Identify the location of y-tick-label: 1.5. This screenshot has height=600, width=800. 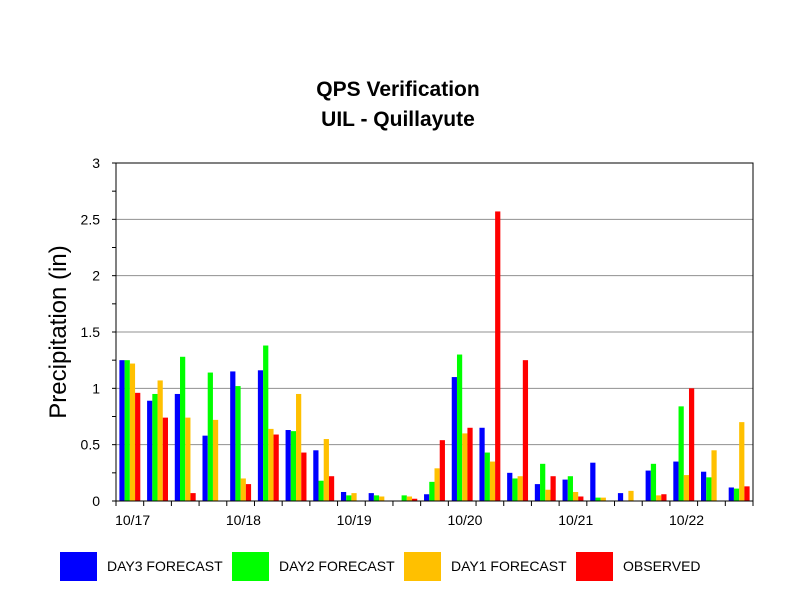
(91, 332).